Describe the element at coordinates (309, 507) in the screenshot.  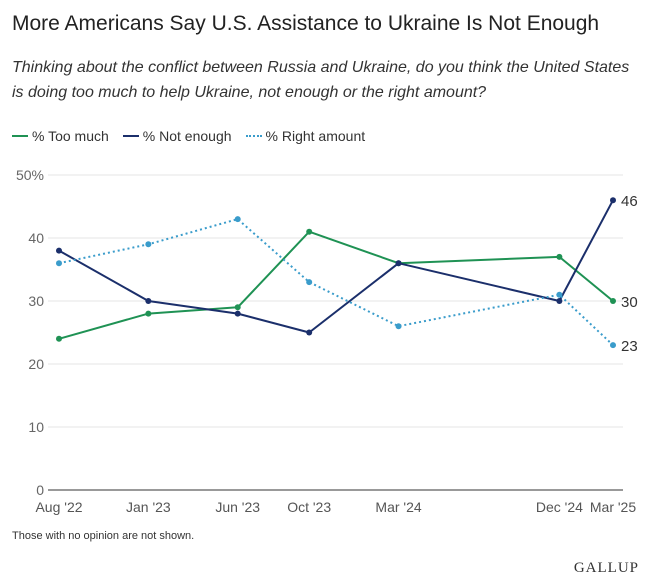
I see `x-tick-label: Oct '23` at that location.